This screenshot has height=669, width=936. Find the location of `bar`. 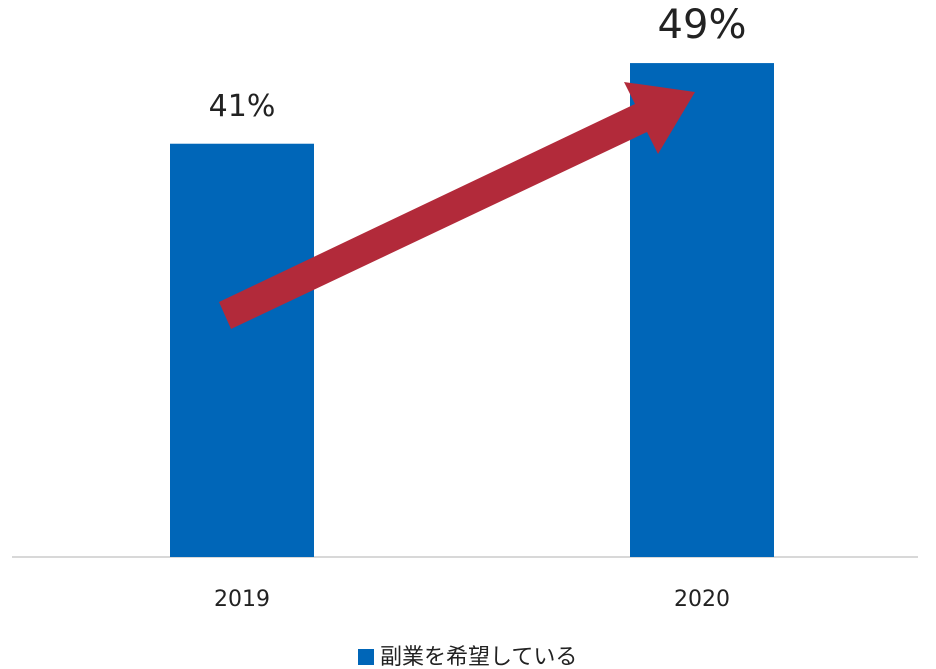

bar is located at coordinates (242, 350).